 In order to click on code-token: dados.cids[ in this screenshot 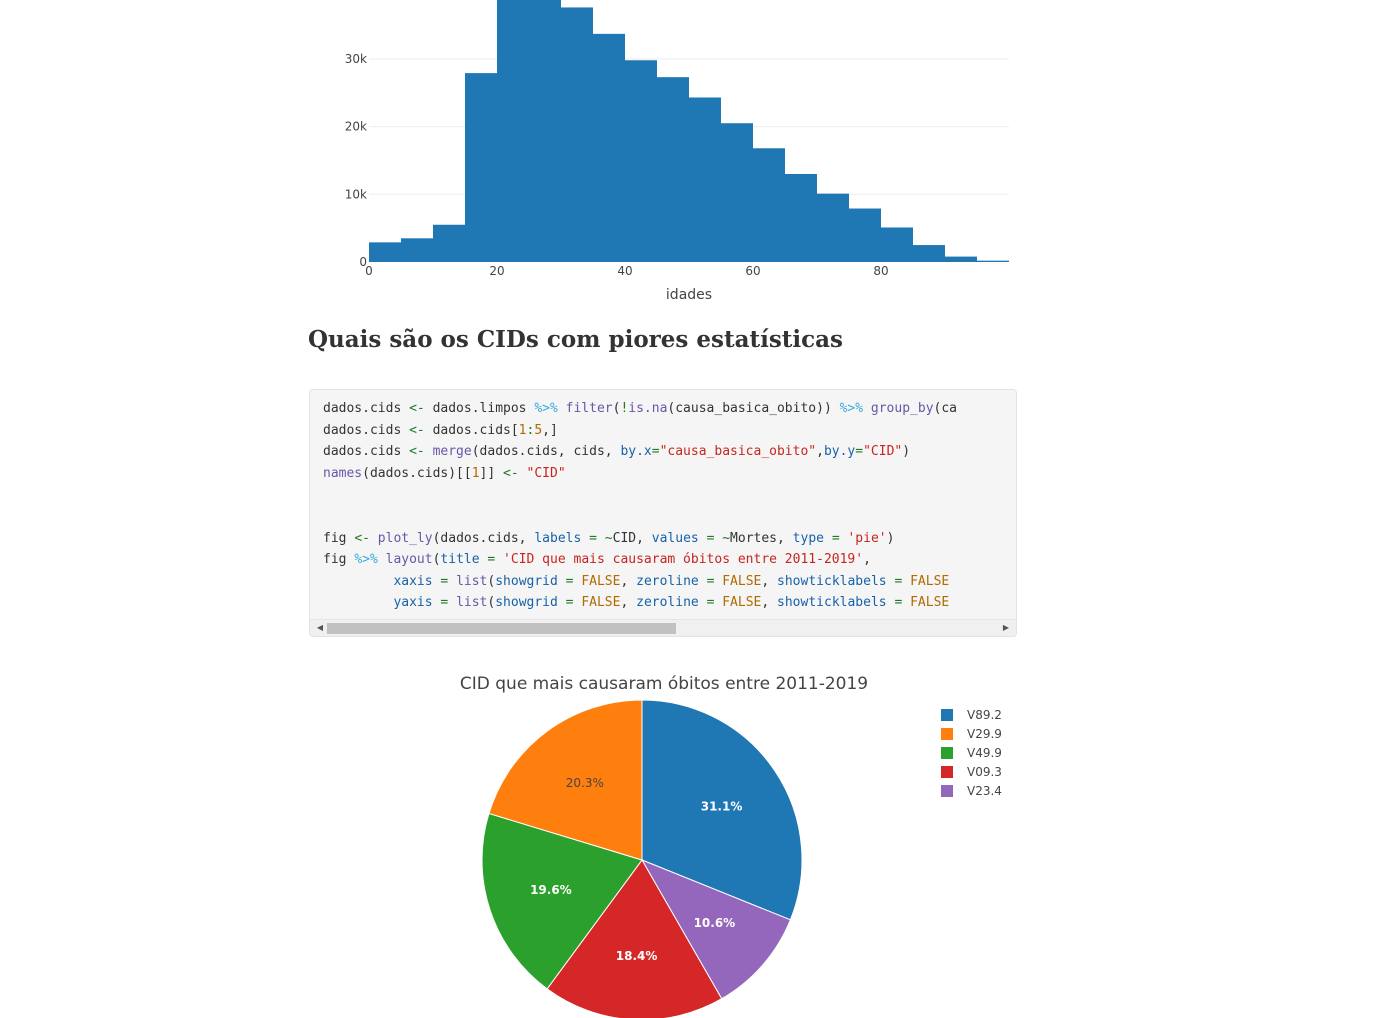, I will do `click(471, 430)`.